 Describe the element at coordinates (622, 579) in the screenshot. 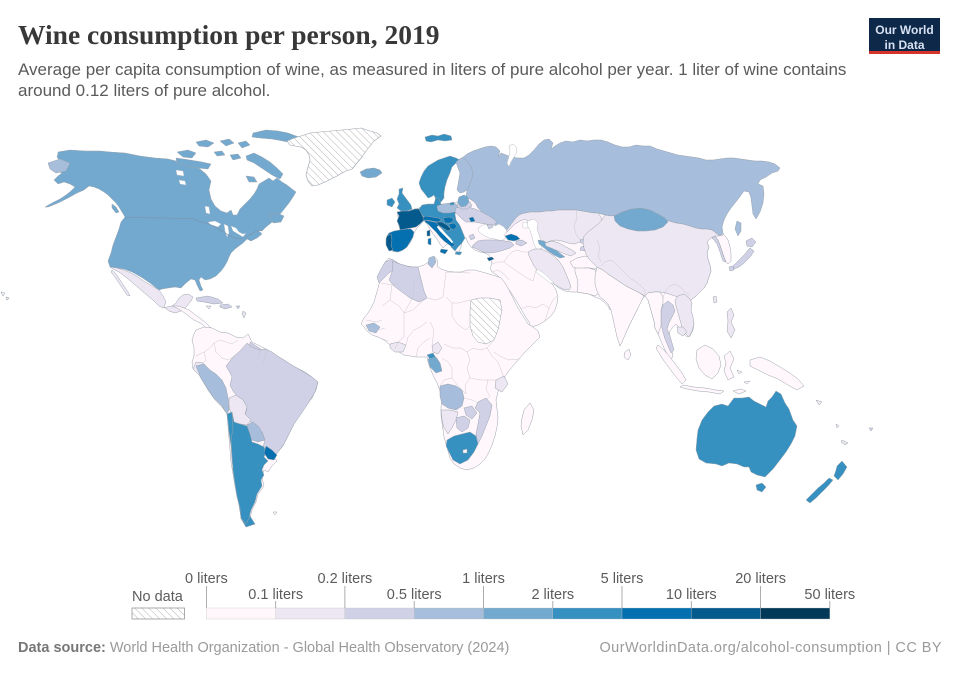

I see `svg-text: 5 liters` at that location.